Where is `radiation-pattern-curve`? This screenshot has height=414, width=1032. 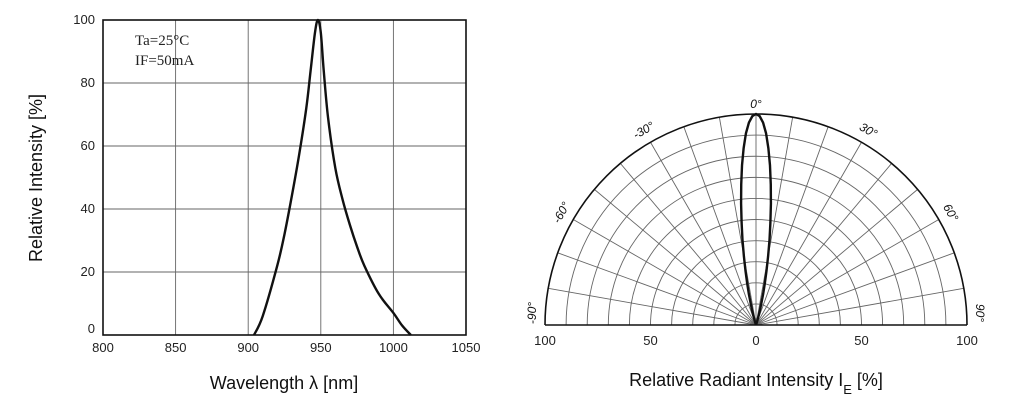 radiation-pattern-curve is located at coordinates (756, 219).